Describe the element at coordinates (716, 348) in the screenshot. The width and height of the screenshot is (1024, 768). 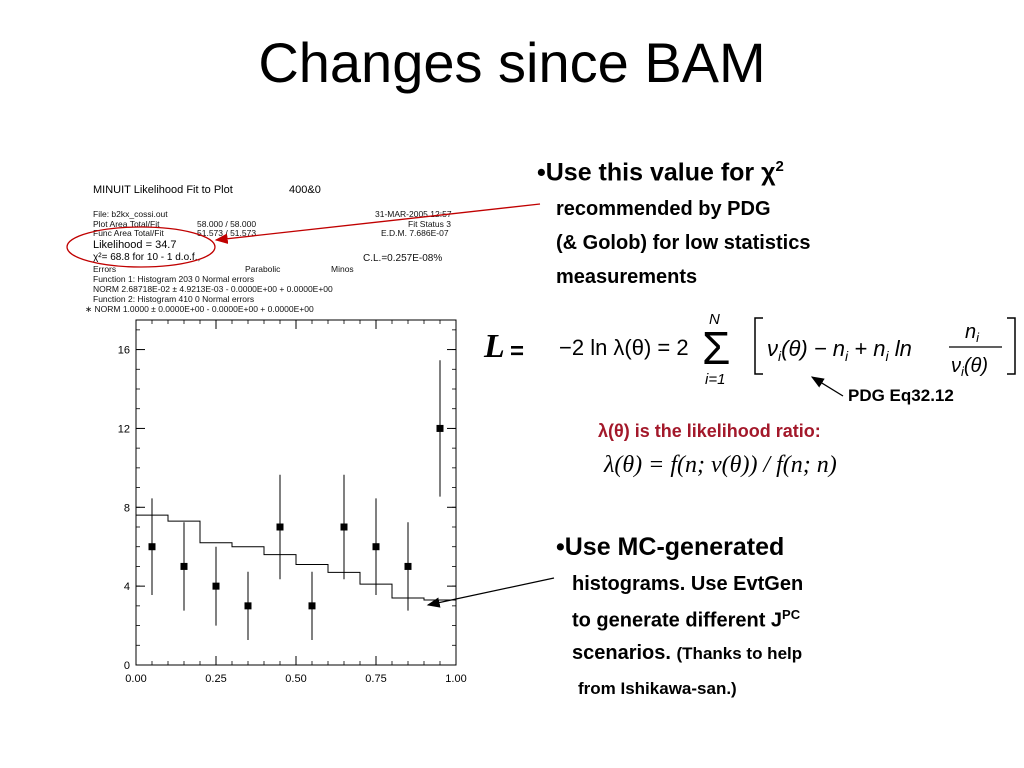
I see `formula-sigma: Σ` at that location.